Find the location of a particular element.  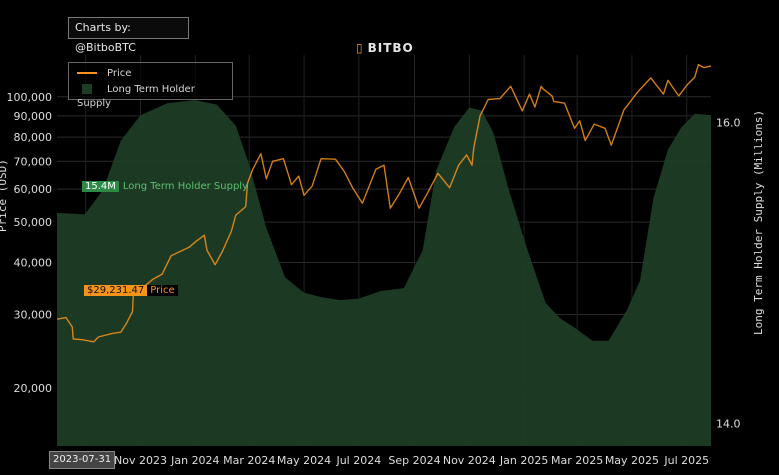

bitbo-logo-icon: ▯ is located at coordinates (360, 48).